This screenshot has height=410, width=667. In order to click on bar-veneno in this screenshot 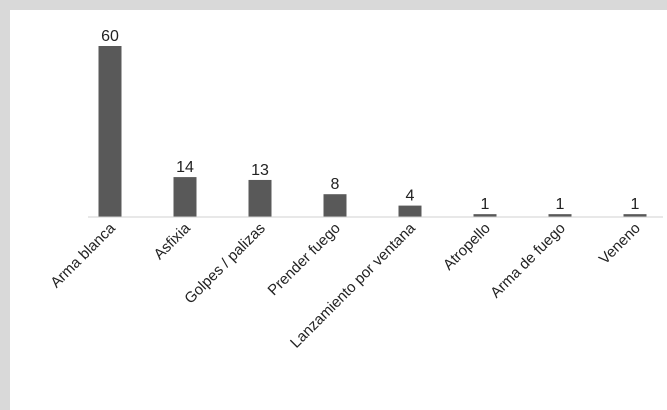, I will do `click(635, 215)`.